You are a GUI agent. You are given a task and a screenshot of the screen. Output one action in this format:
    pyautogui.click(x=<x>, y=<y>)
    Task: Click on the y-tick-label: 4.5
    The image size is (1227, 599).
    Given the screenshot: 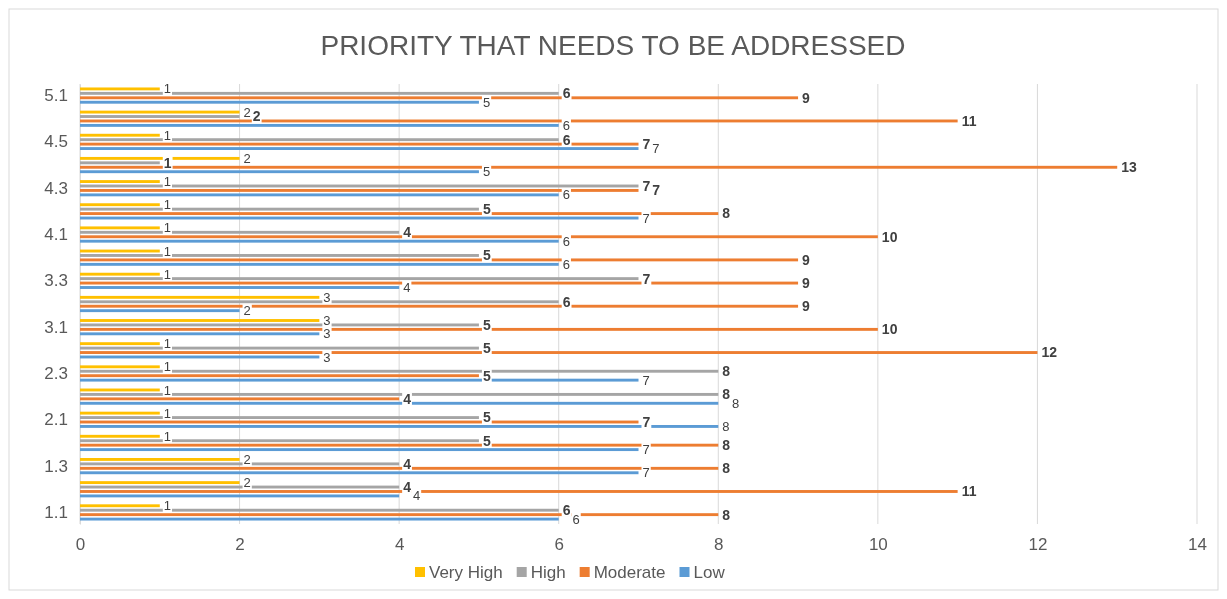 What is the action you would take?
    pyautogui.click(x=56, y=142)
    